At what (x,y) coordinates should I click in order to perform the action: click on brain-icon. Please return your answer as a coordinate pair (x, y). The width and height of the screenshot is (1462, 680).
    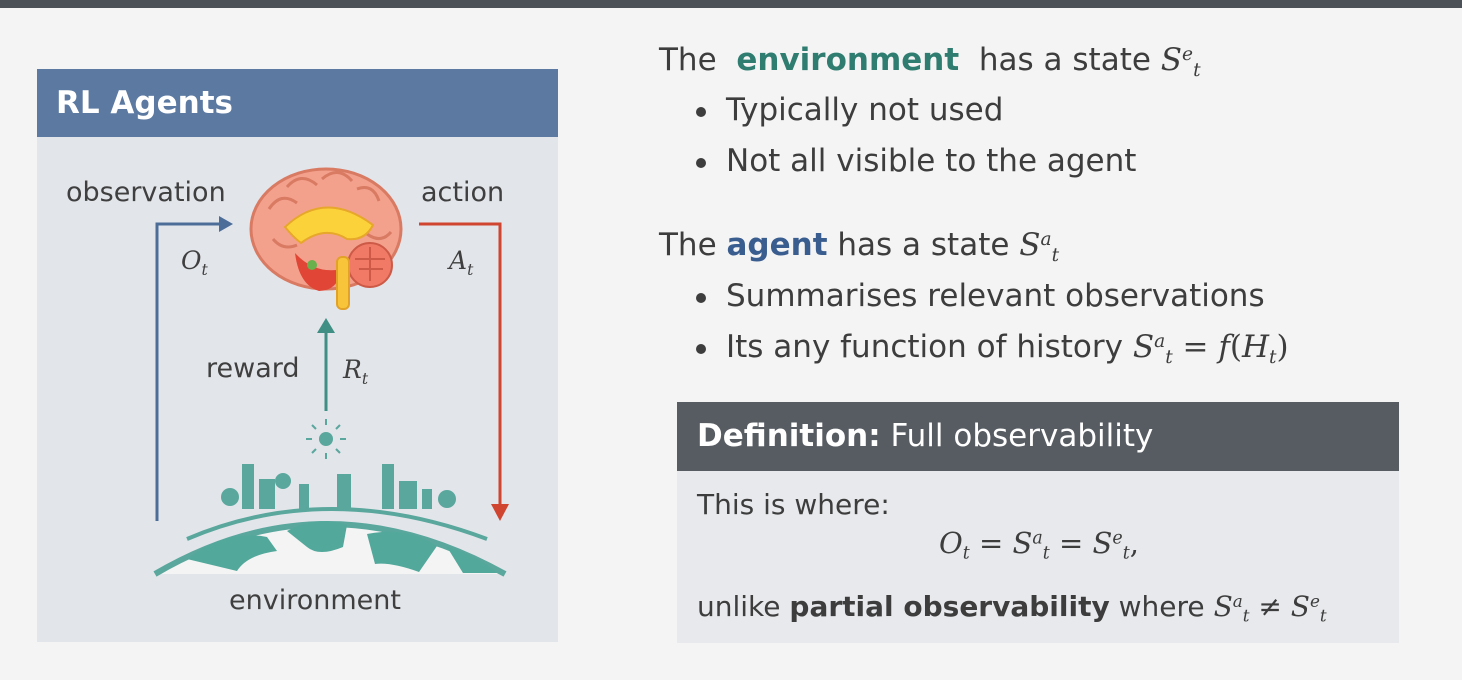
    Looking at the image, I should click on (326, 238).